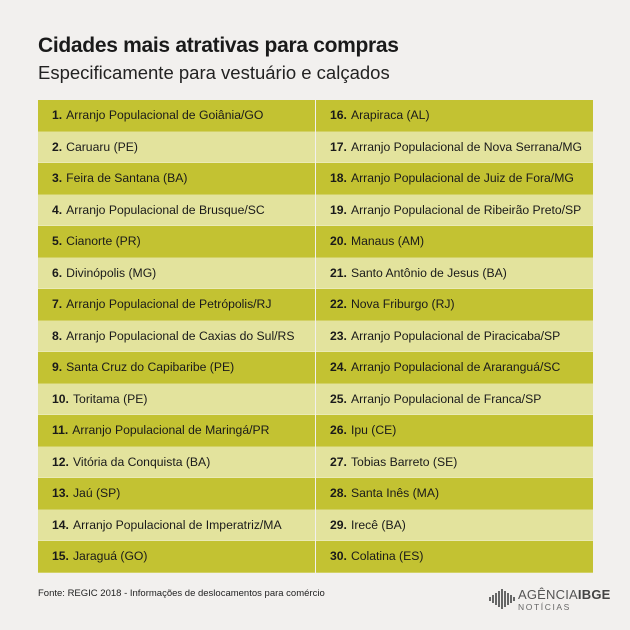  I want to click on page-title: Cidades mais atrativas para compras, so click(218, 45).